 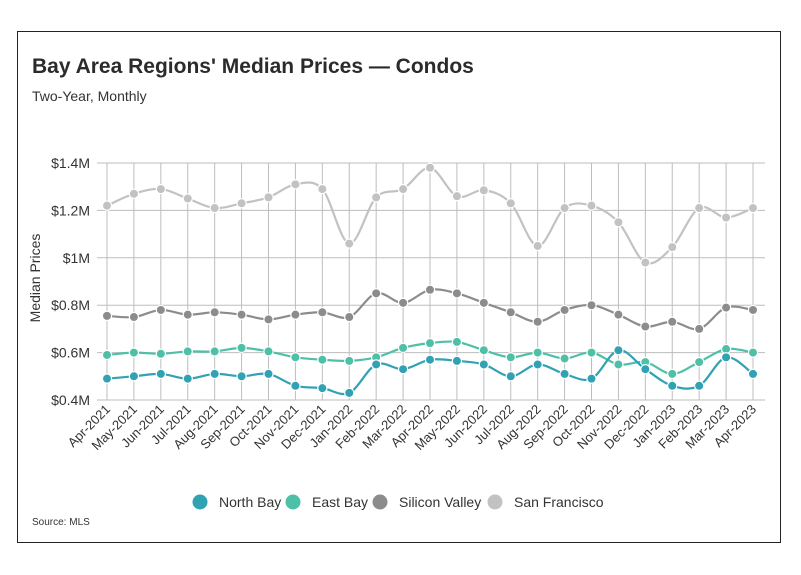 What do you see at coordinates (70, 400) in the screenshot?
I see `y-tick-label: $0.4M` at bounding box center [70, 400].